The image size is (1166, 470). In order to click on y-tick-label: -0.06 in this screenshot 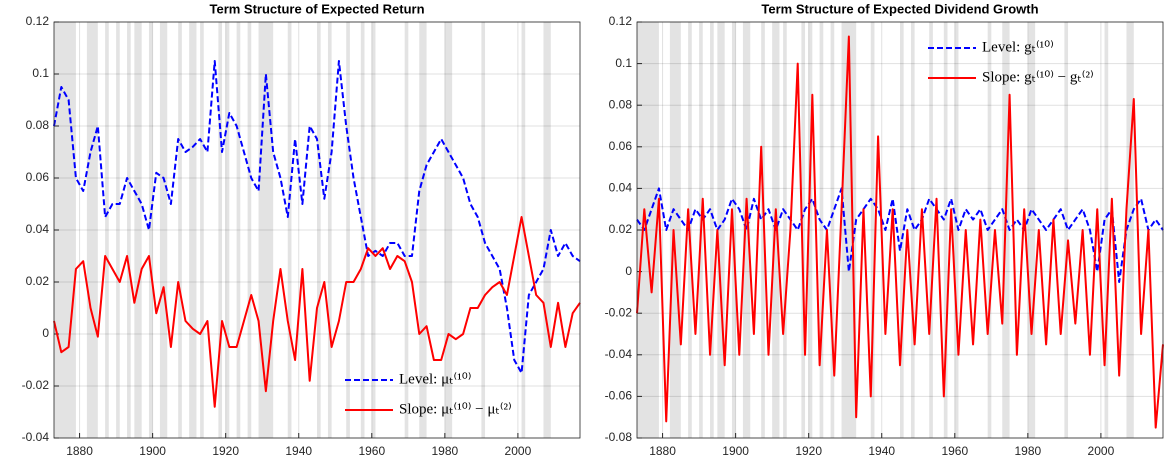, I will do `click(619, 396)`.